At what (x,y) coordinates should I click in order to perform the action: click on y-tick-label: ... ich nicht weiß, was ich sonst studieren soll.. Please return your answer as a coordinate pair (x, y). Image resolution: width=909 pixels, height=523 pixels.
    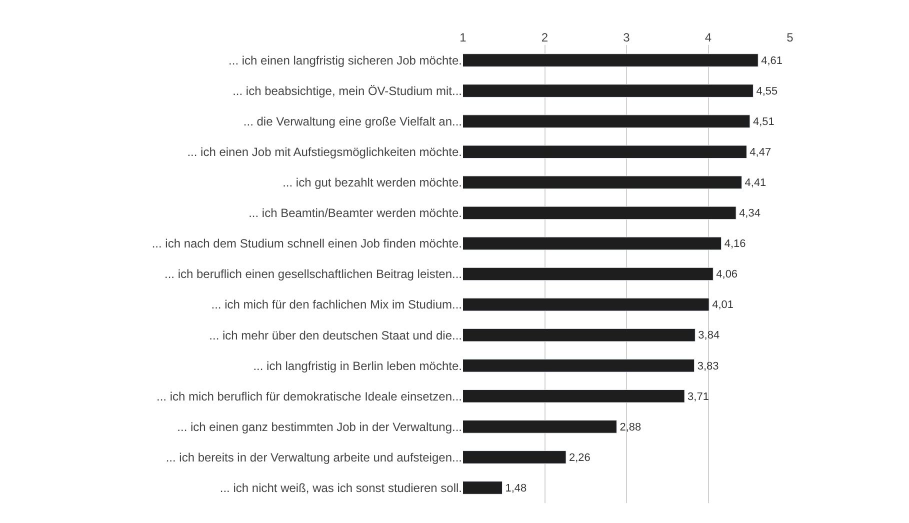
    Looking at the image, I should click on (341, 487).